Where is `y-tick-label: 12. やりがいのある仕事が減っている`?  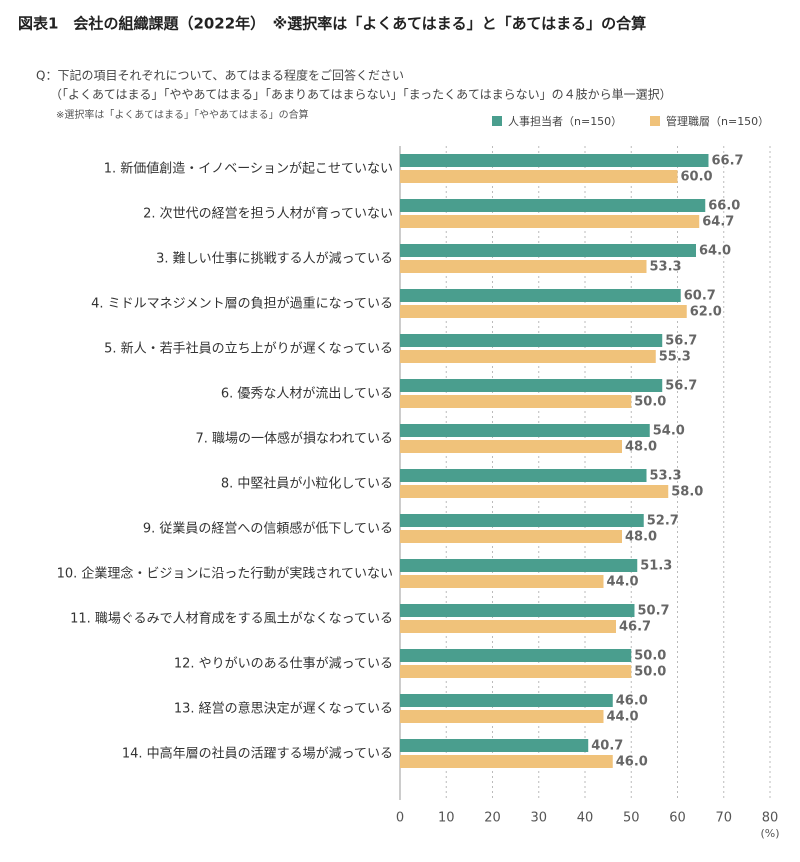
y-tick-label: 12. やりがいのある仕事が減っている is located at coordinates (283, 664).